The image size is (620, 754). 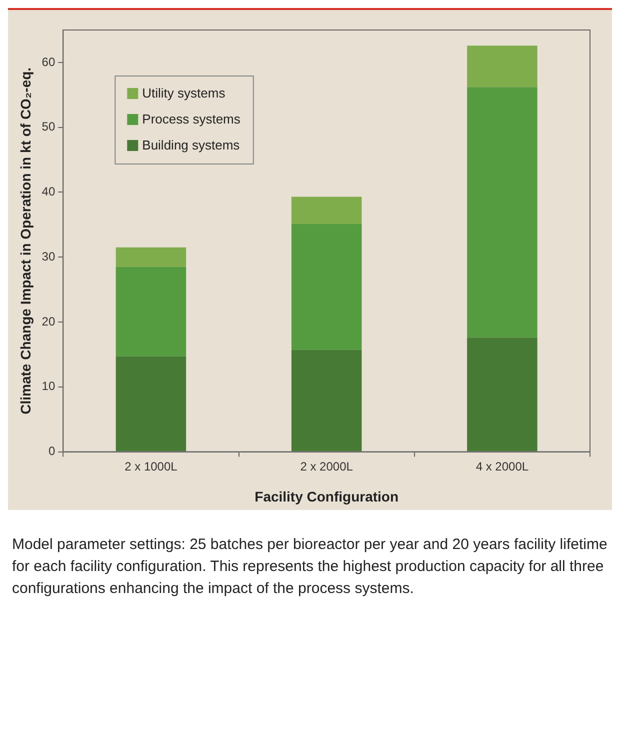 What do you see at coordinates (326, 496) in the screenshot?
I see `x-axis-title: Facility Configuration` at bounding box center [326, 496].